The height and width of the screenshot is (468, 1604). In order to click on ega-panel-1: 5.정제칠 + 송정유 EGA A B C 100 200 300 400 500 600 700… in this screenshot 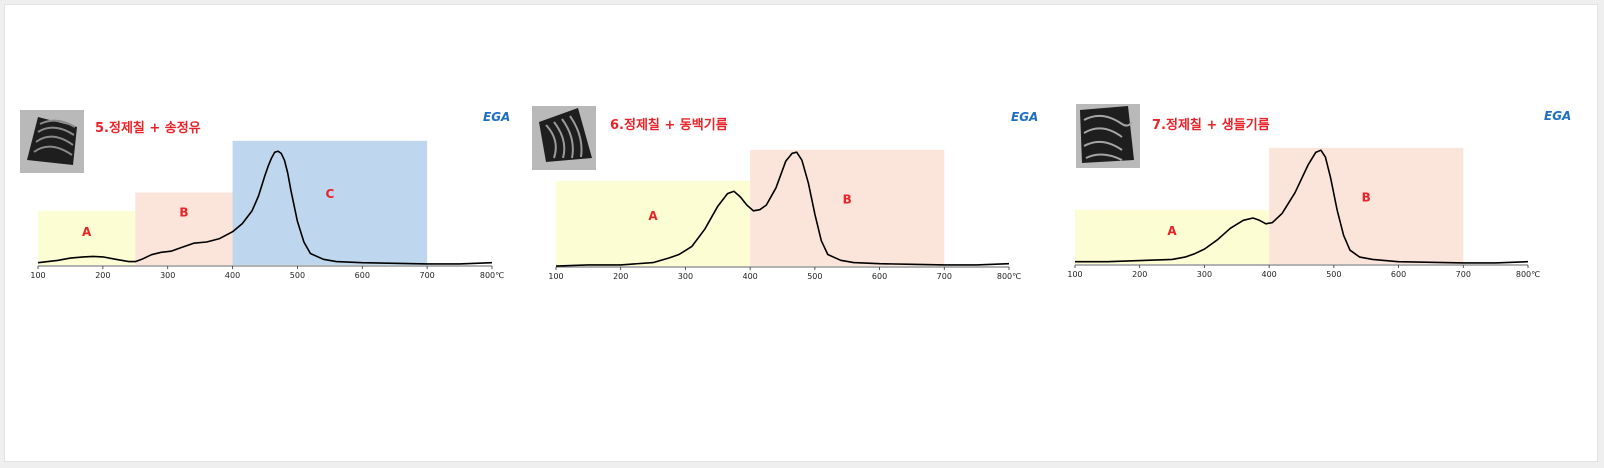, I will do `click(265, 195)`.